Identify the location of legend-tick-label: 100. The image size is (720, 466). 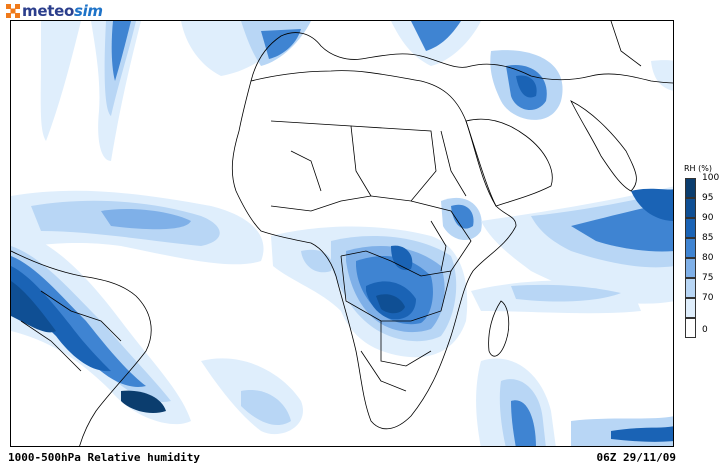
(711, 178).